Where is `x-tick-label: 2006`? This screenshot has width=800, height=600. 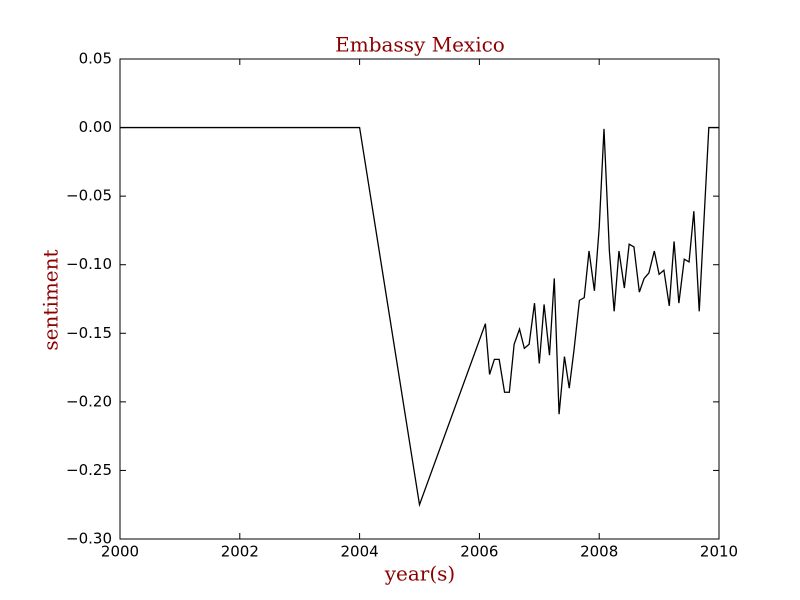 x-tick-label: 2006 is located at coordinates (479, 552).